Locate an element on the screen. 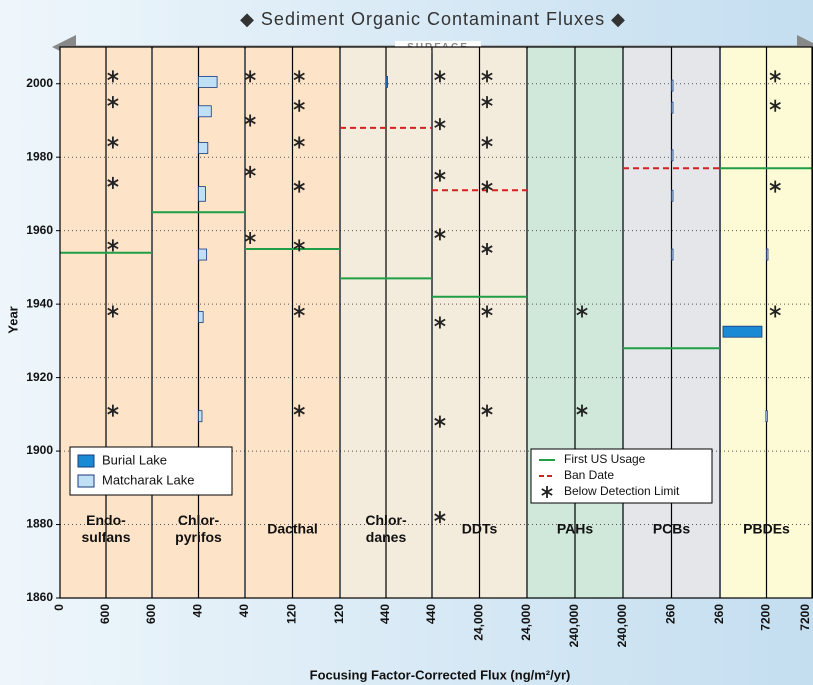  y-tick-label: 1860 is located at coordinates (39, 597).